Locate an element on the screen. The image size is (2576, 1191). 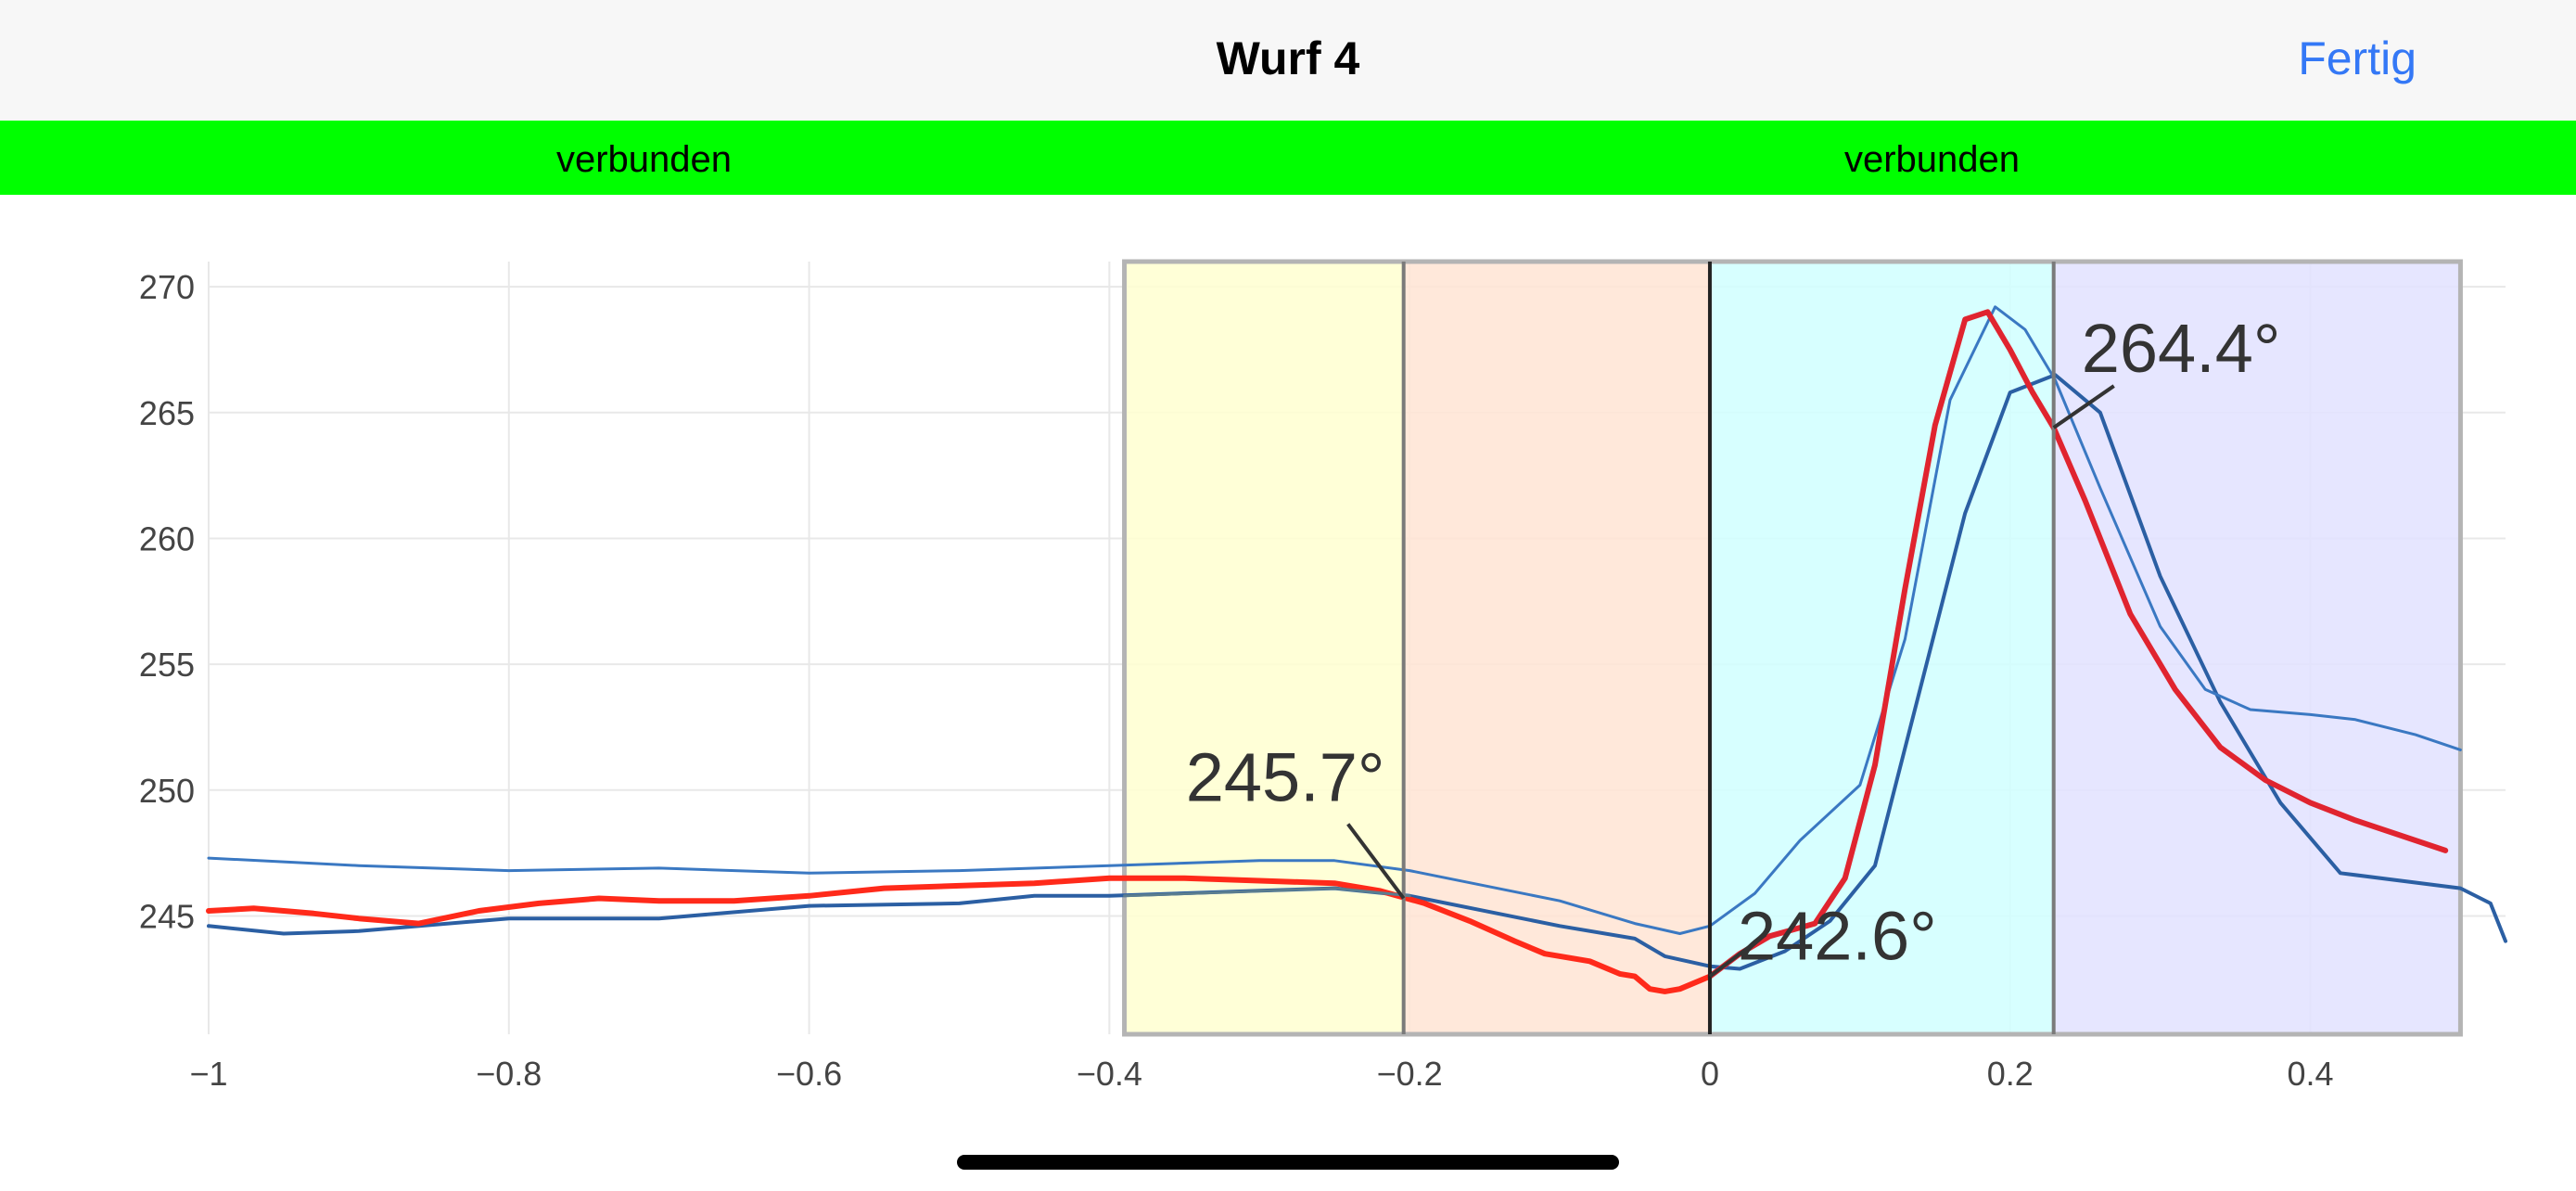
y-tick-label: 270 is located at coordinates (167, 287).